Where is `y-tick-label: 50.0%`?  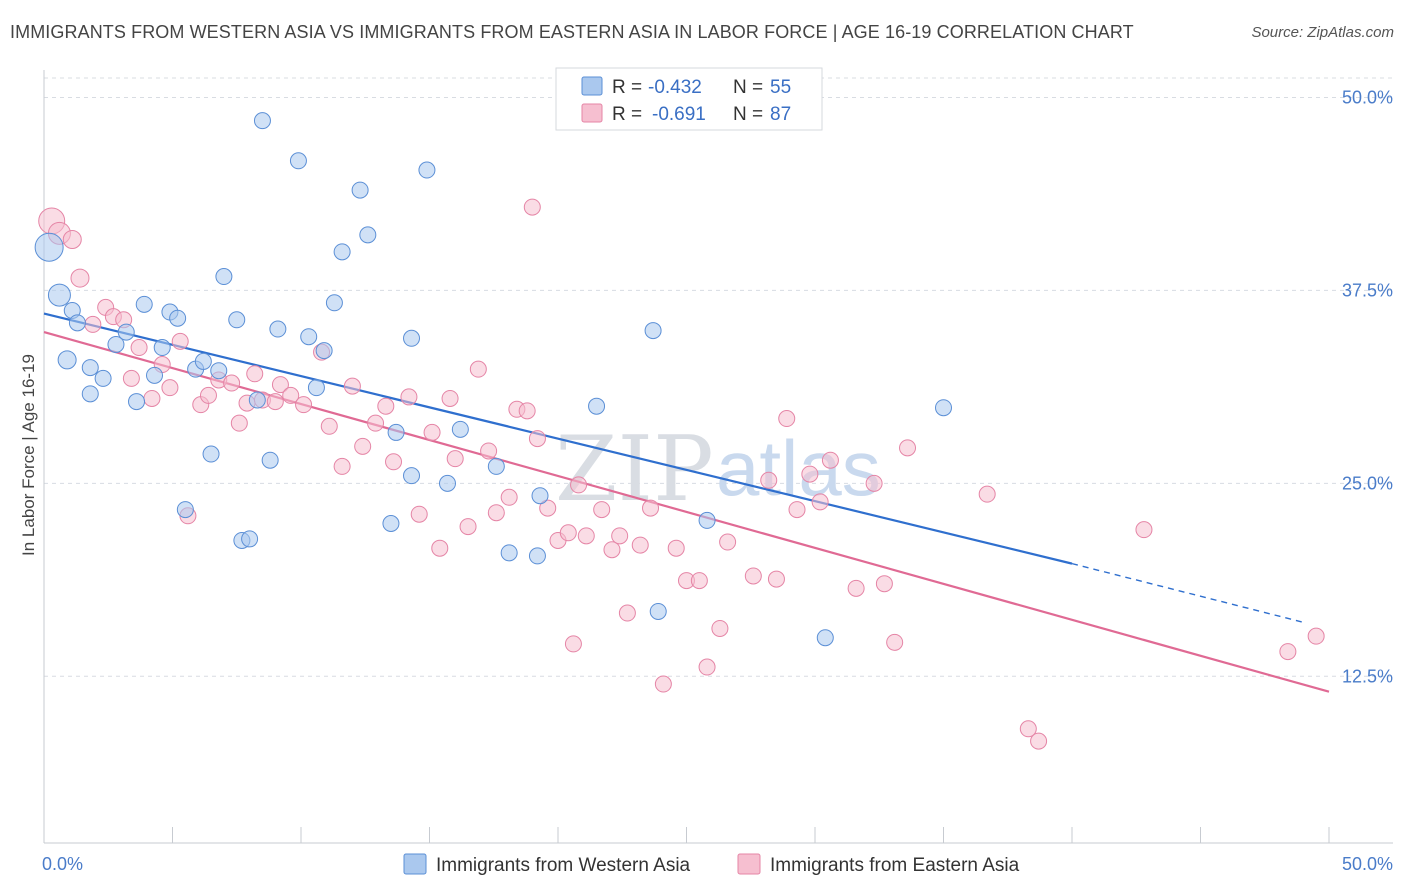 y-tick-label: 50.0% is located at coordinates (1367, 98).